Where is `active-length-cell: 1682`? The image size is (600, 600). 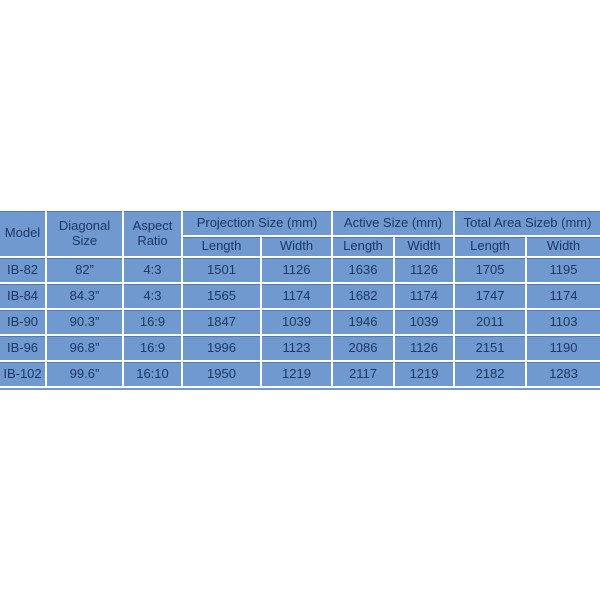
active-length-cell: 1682 is located at coordinates (363, 296).